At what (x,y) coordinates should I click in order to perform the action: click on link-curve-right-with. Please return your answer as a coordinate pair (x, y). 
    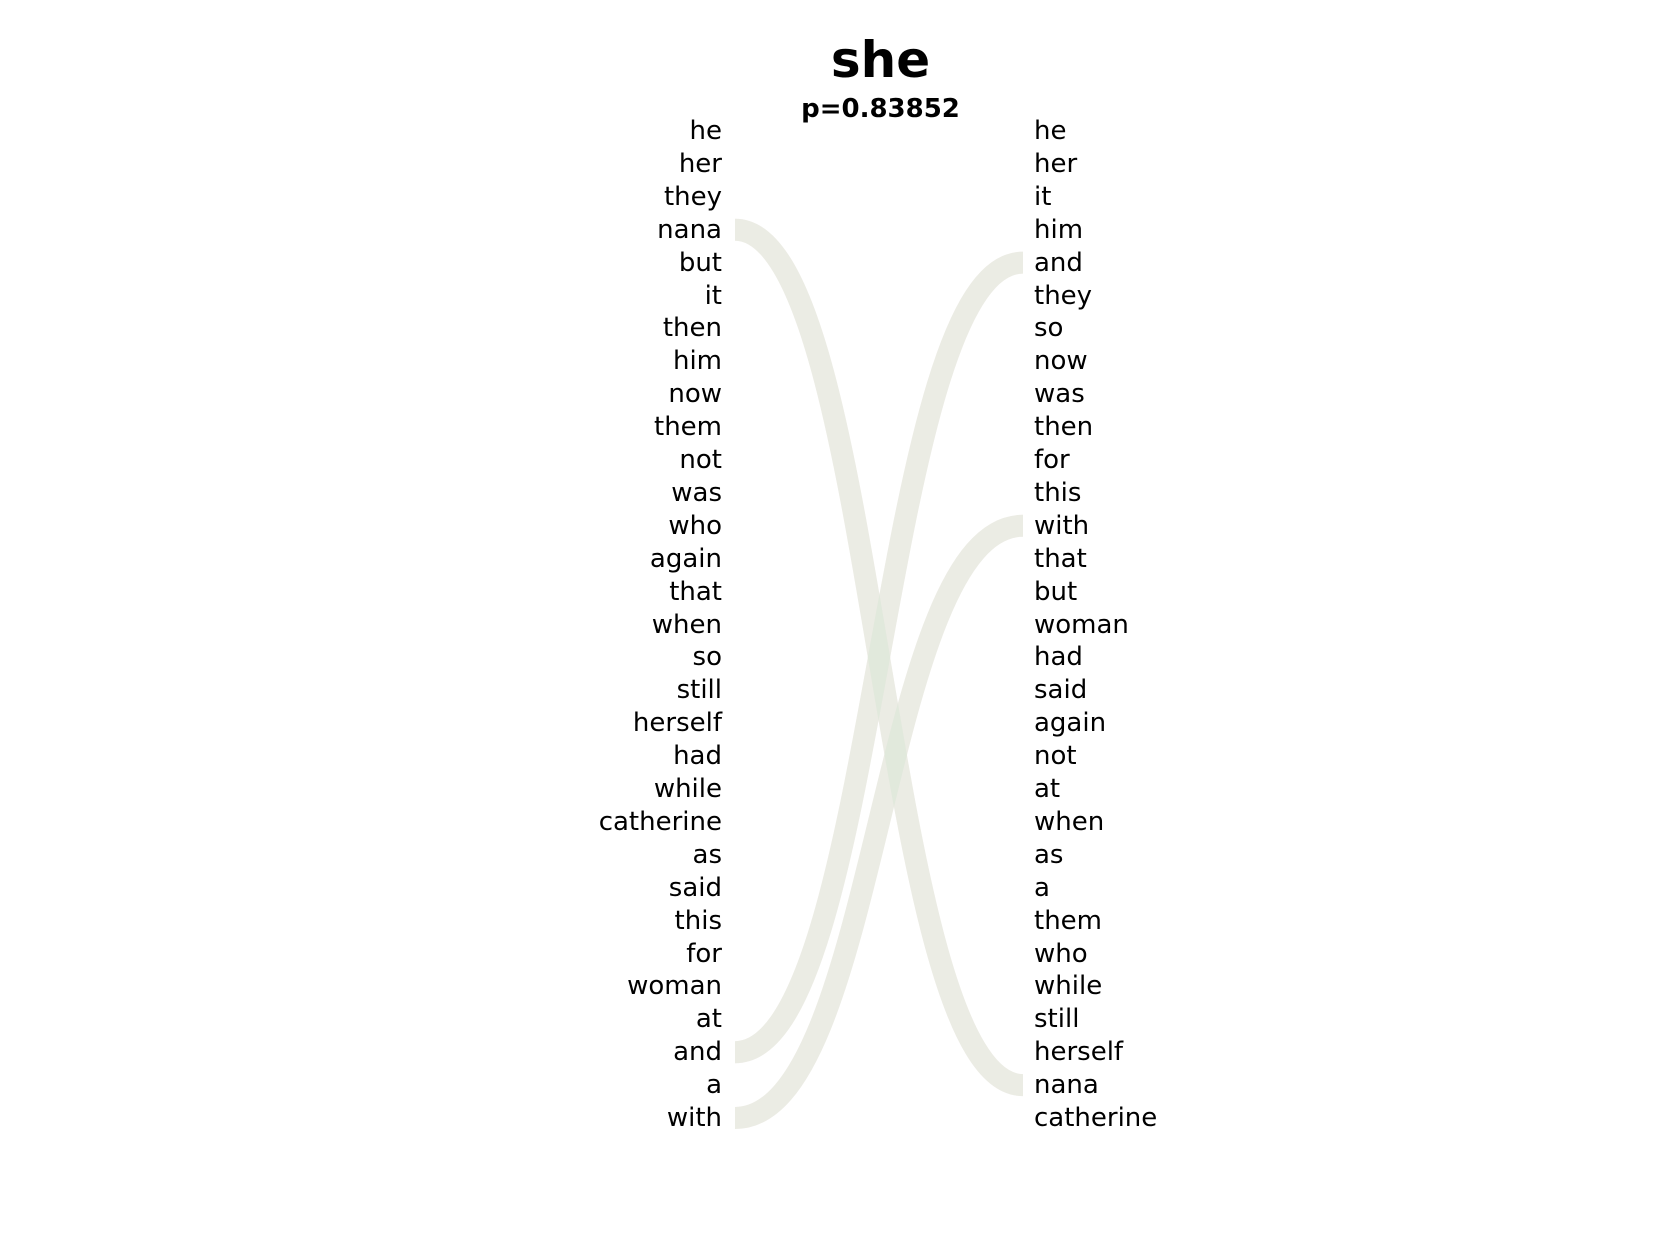
    Looking at the image, I should click on (879, 821).